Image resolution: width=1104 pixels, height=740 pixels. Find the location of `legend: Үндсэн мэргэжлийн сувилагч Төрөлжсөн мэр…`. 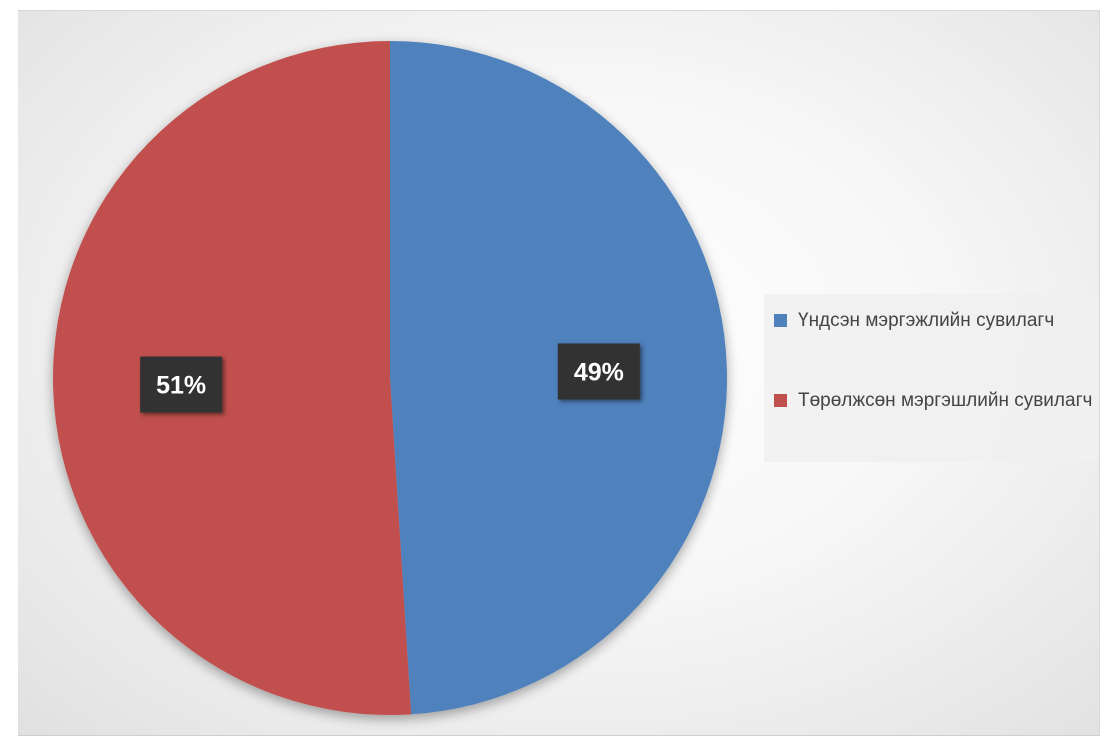

legend: Үндсэн мэргэжлийн сувилагч Төрөлжсөн мэр… is located at coordinates (931, 378).